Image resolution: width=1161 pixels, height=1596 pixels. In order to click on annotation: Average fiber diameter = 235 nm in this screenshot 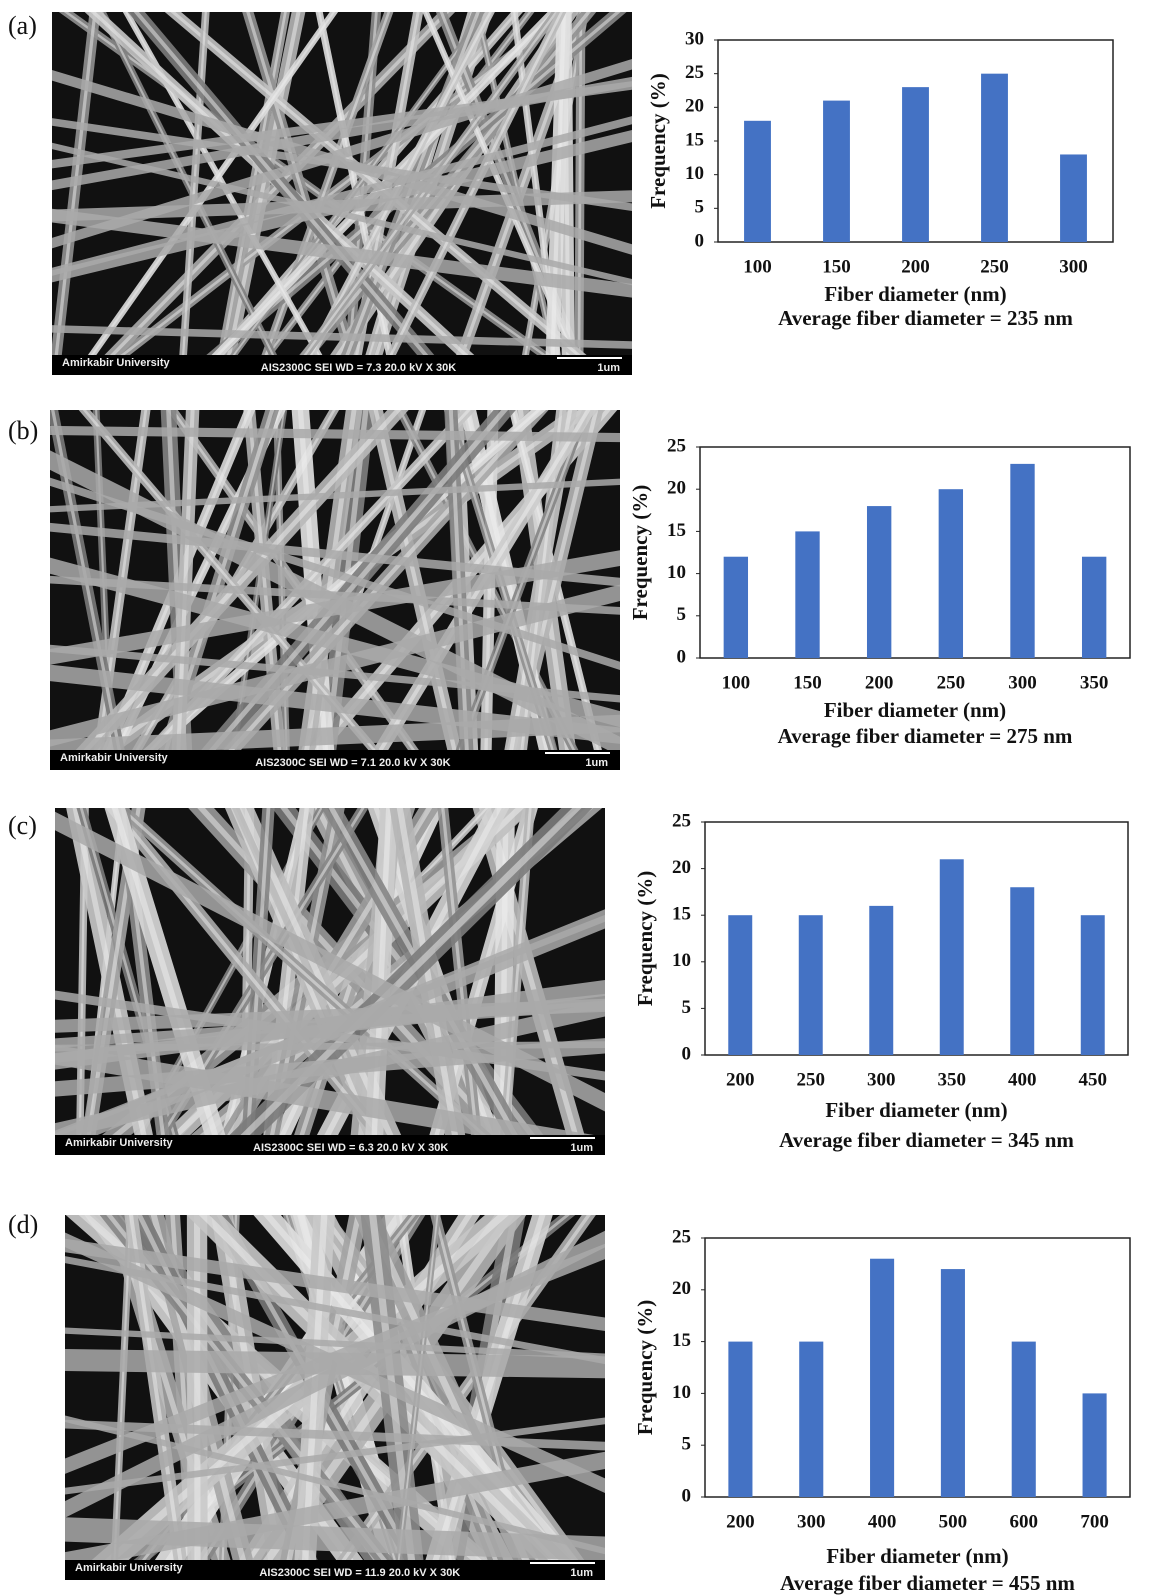, I will do `click(925, 318)`.